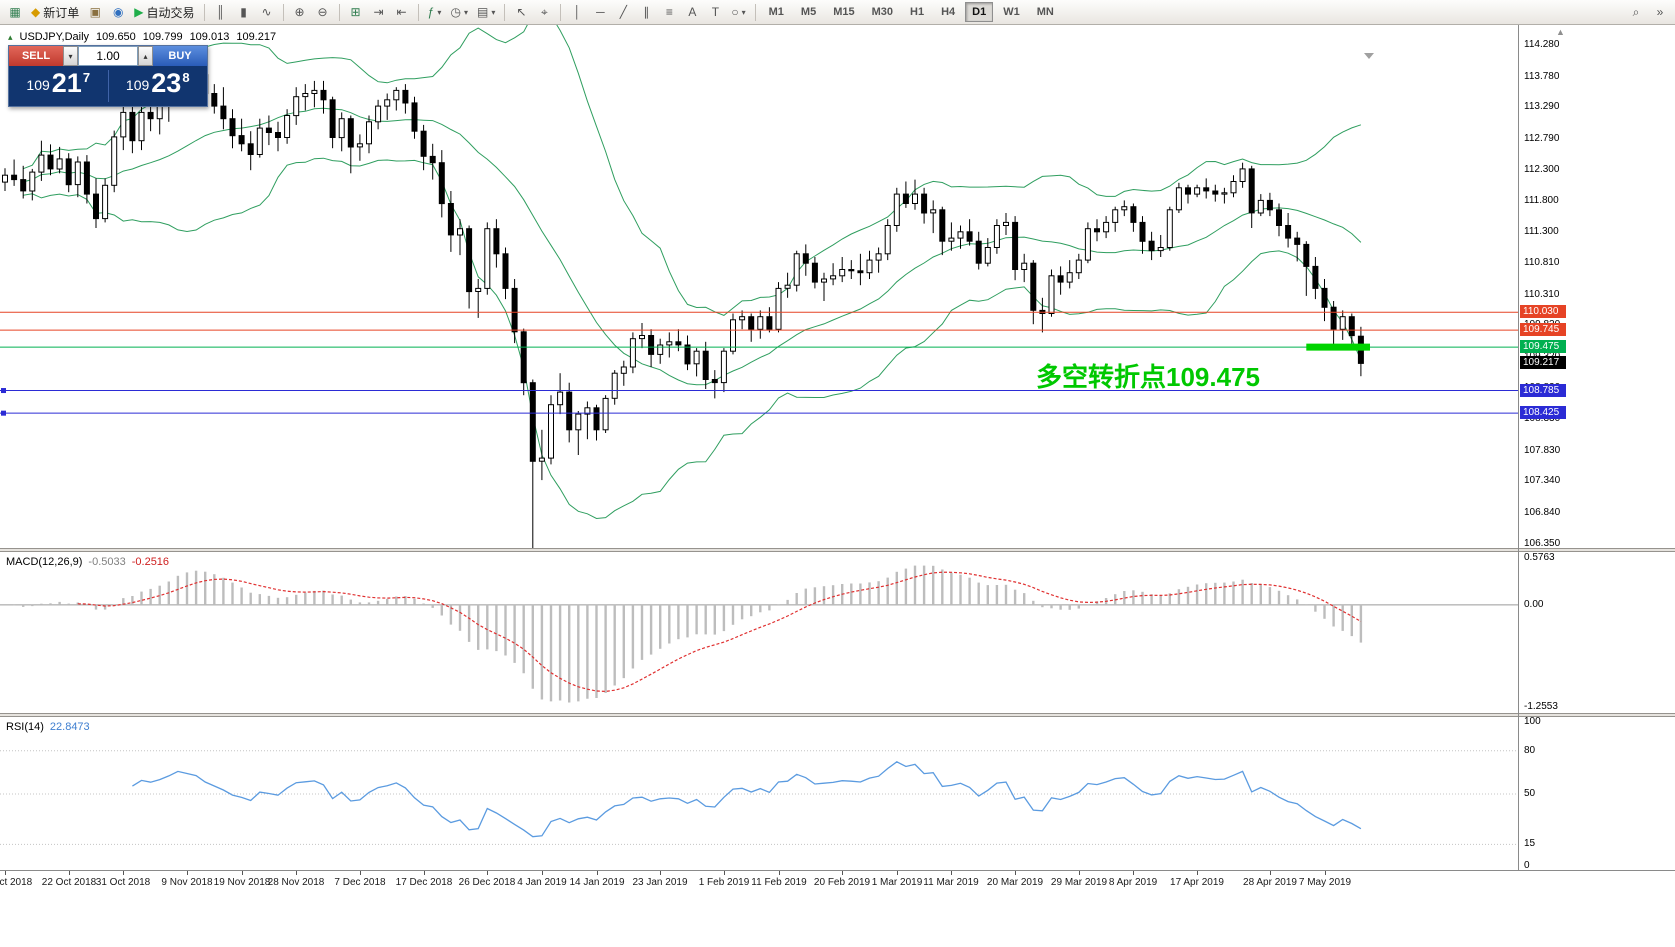 The image size is (1675, 947). What do you see at coordinates (1045, 12) in the screenshot?
I see `period-button-mn: MN` at bounding box center [1045, 12].